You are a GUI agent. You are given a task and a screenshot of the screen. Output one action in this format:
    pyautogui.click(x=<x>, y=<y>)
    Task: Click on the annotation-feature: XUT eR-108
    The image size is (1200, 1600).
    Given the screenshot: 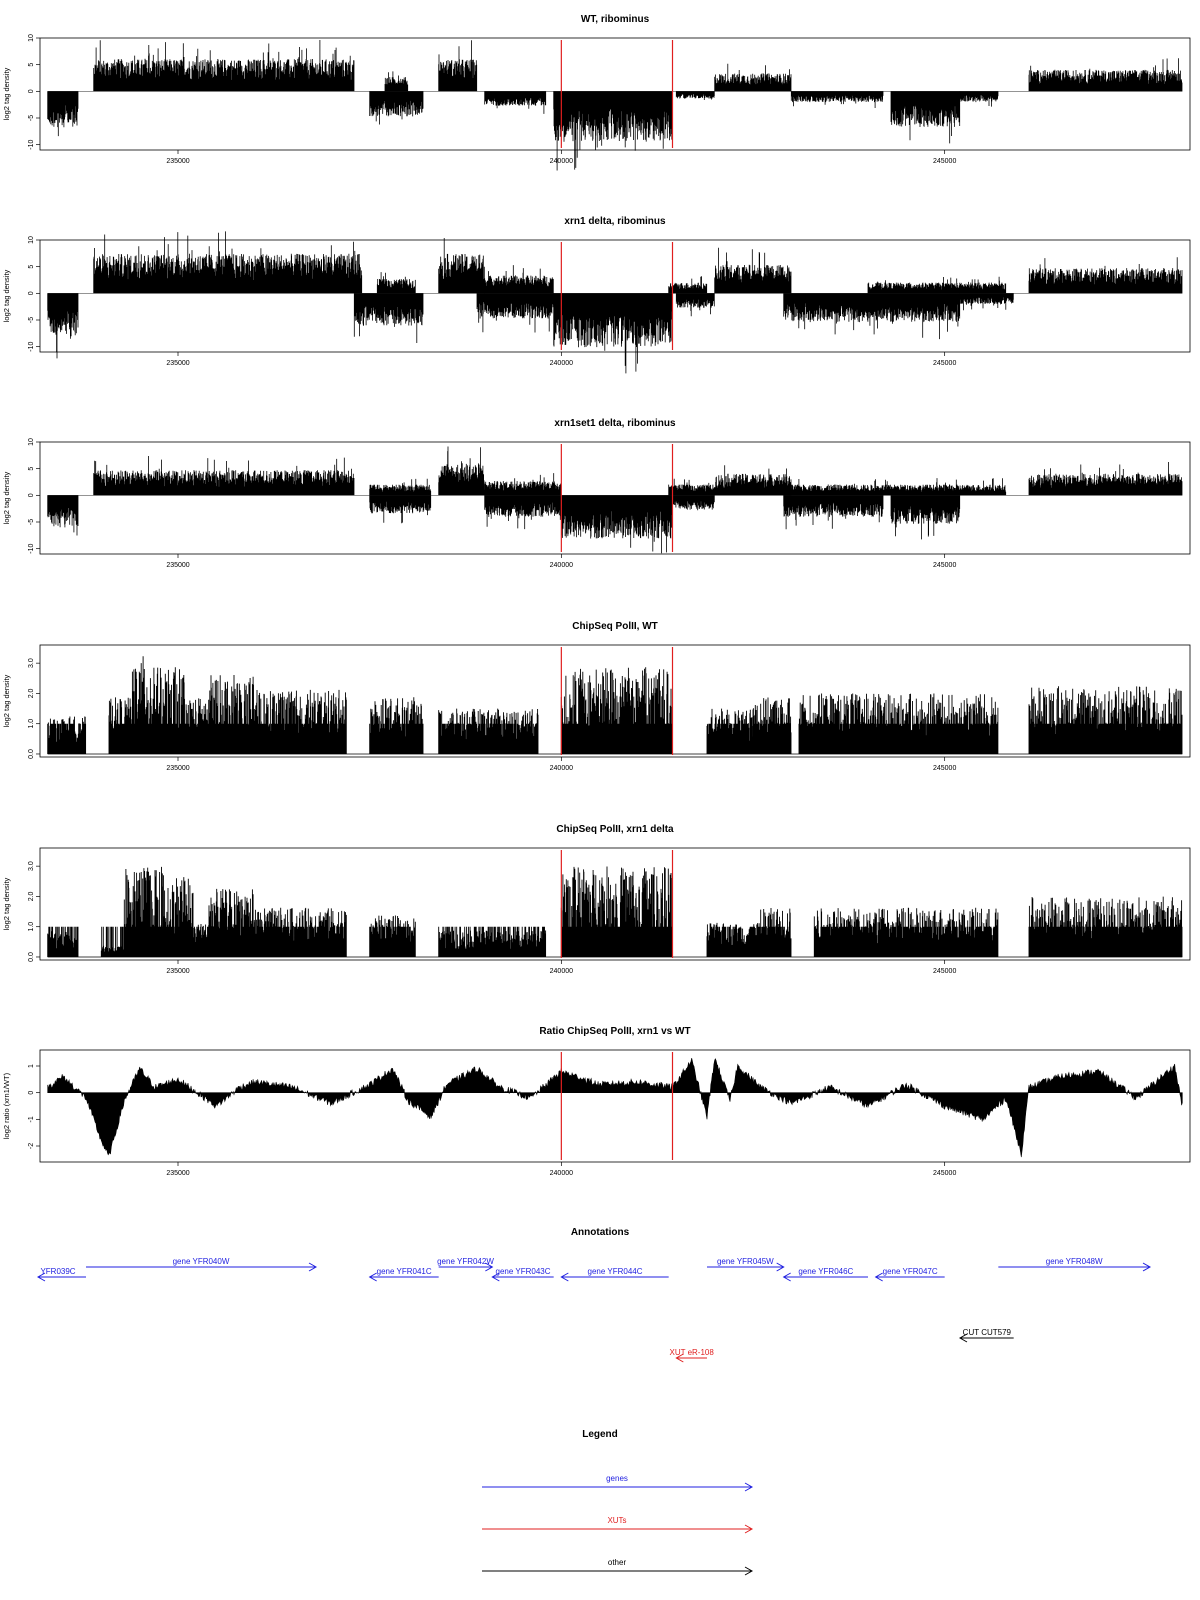 What is the action you would take?
    pyautogui.click(x=692, y=1355)
    